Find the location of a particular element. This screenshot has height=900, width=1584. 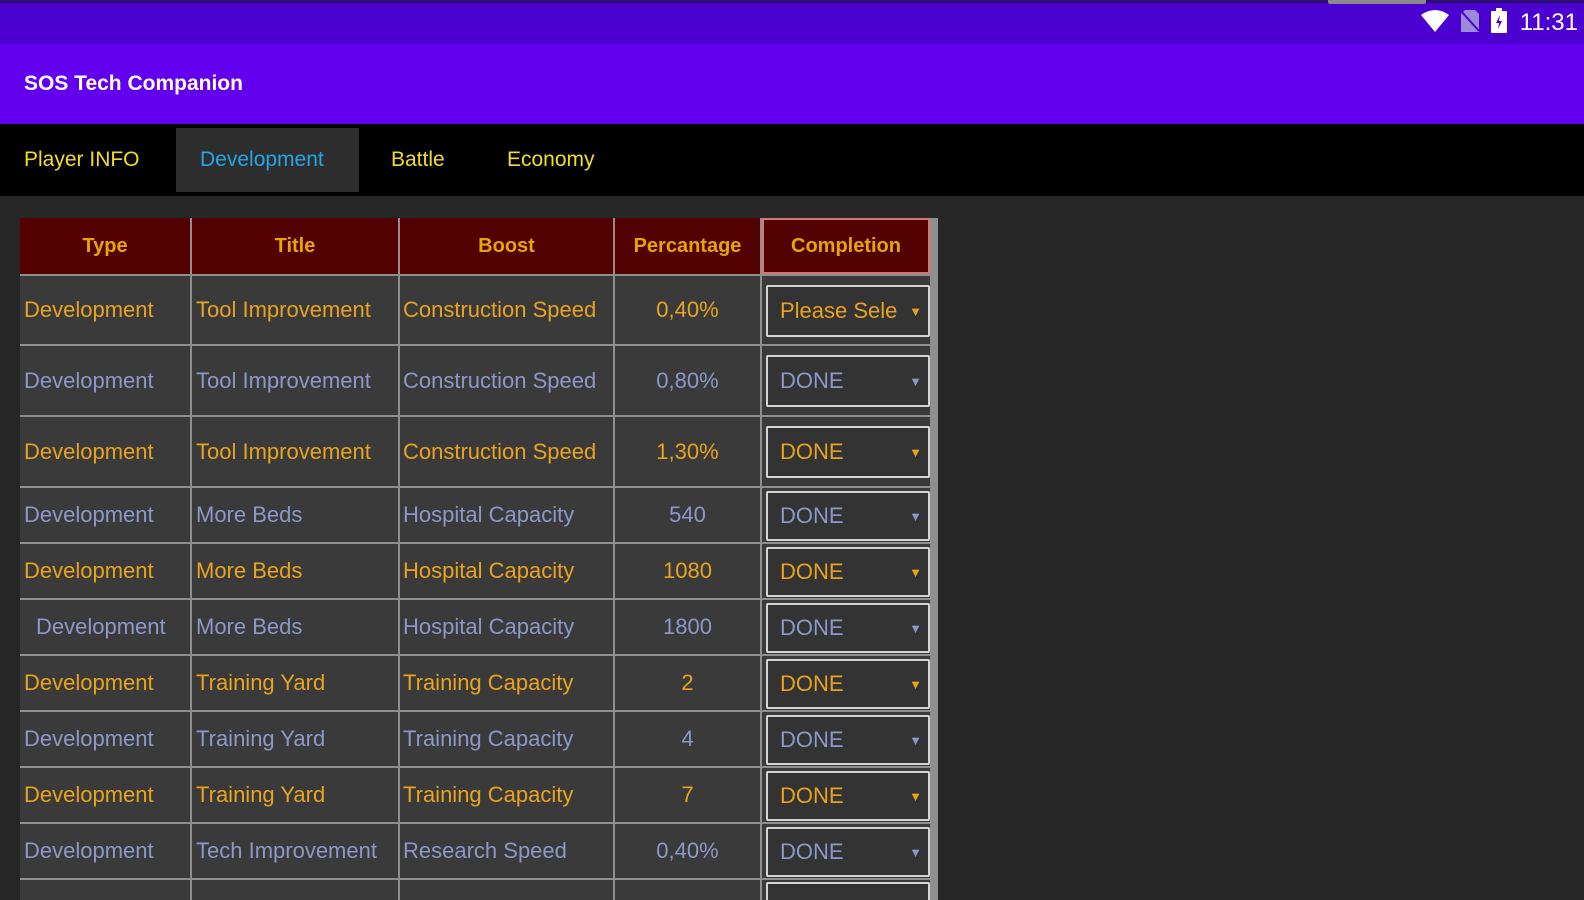

cell-percentage: 1080 is located at coordinates (687, 571).